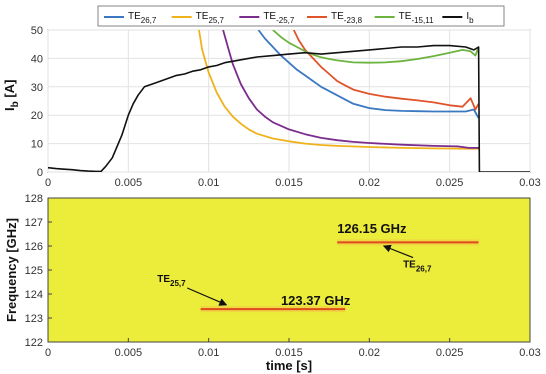 The width and height of the screenshot is (546, 374). Describe the element at coordinates (316, 300) in the screenshot. I see `frequency-annotation: 123.37 GHz` at that location.